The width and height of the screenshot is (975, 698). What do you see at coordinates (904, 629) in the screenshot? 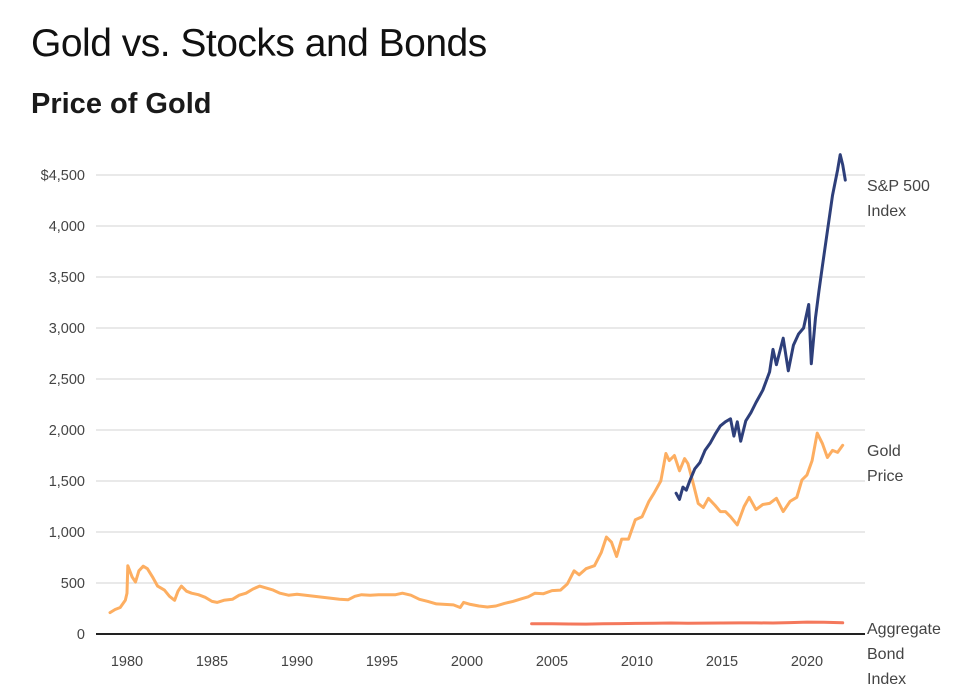
I see `aggregate-bond-label-line: Aggregate` at bounding box center [904, 629].